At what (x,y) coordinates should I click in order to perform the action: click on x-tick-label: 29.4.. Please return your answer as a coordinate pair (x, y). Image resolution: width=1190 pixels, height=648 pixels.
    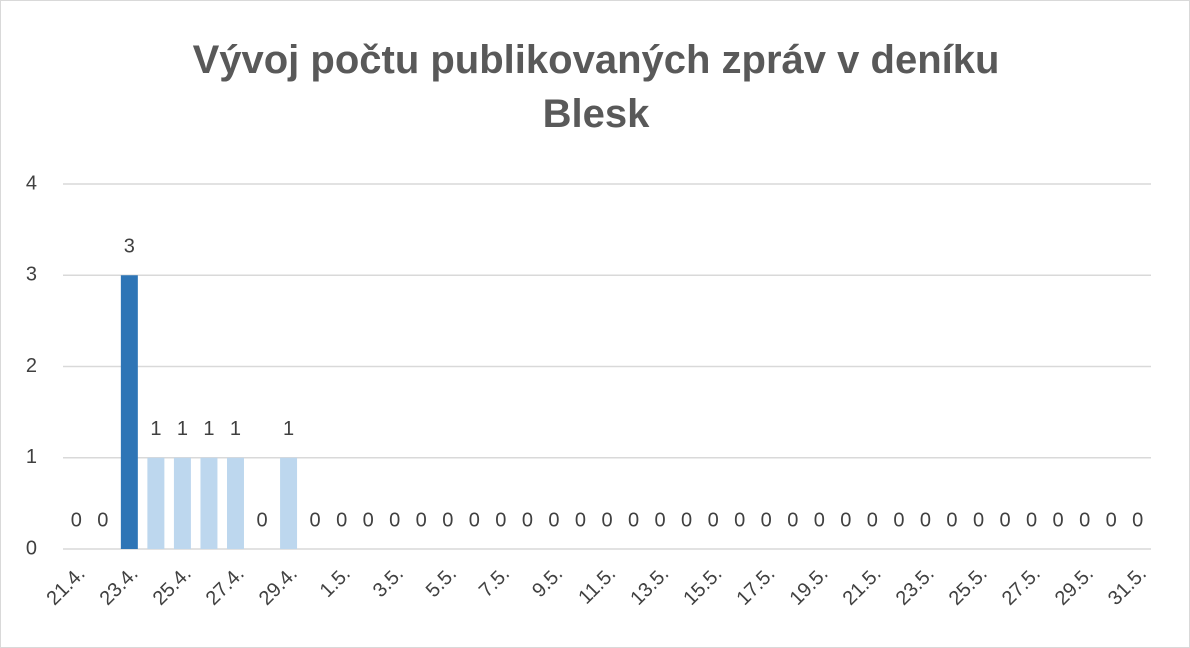
    Looking at the image, I should click on (278, 586).